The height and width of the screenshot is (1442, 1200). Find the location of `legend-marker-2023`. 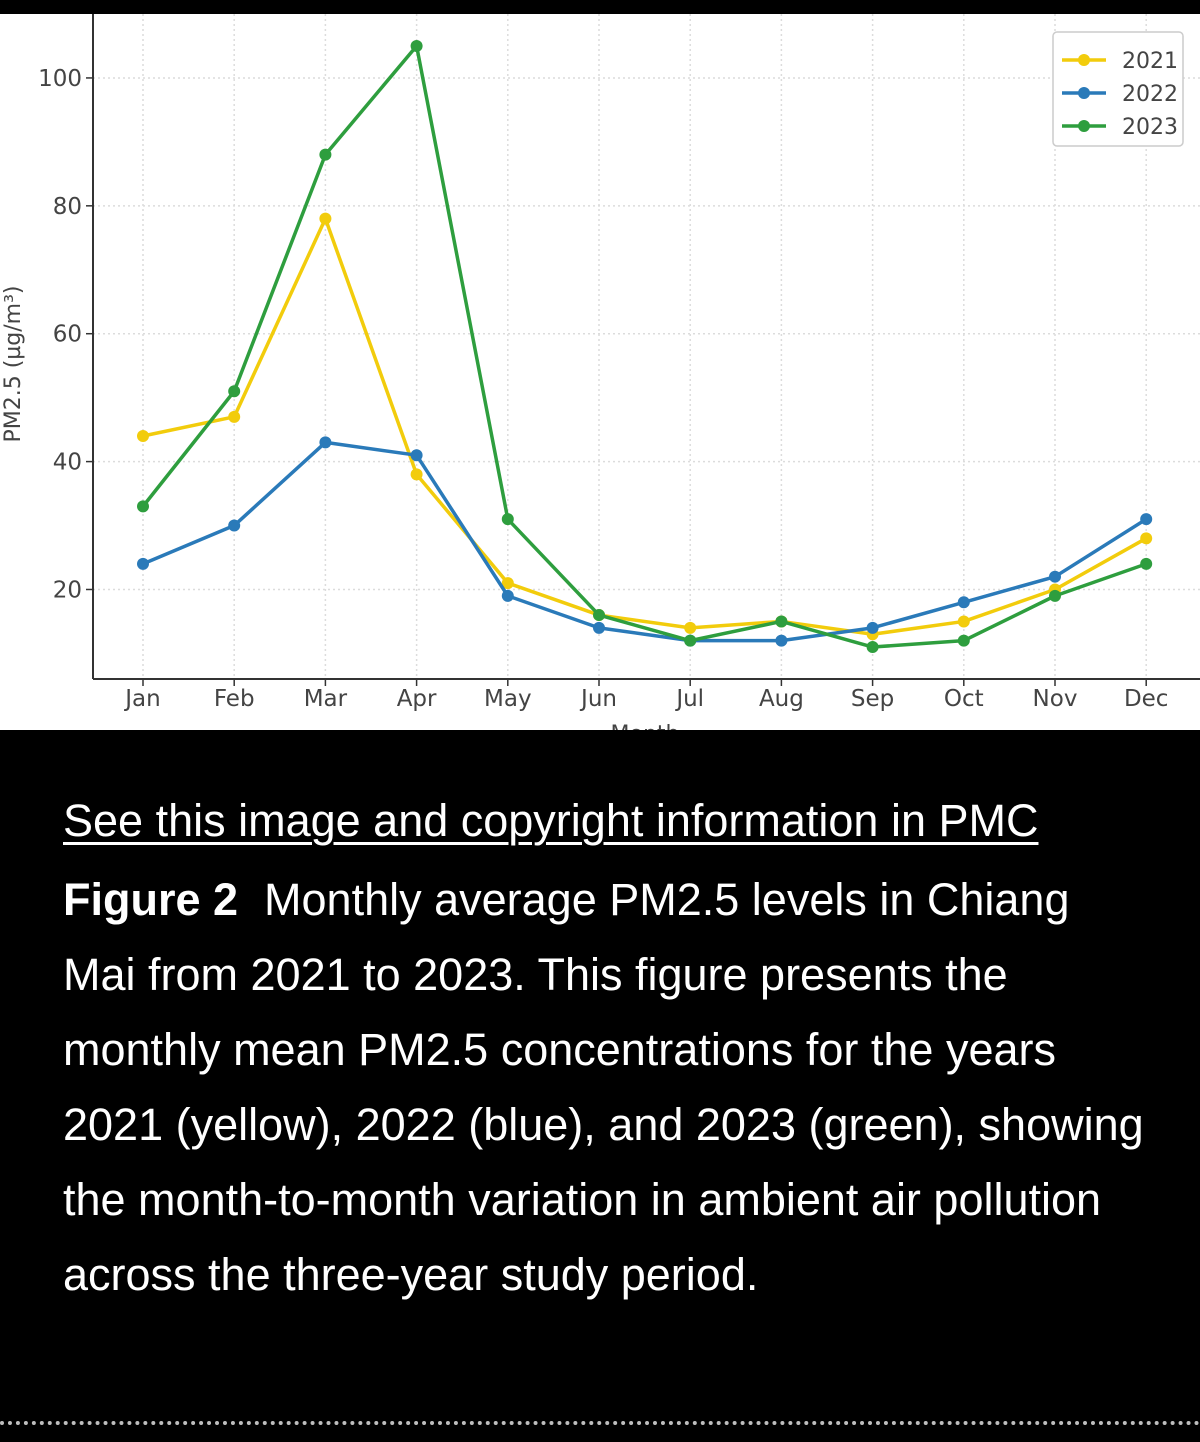

legend-marker-2023 is located at coordinates (1084, 126).